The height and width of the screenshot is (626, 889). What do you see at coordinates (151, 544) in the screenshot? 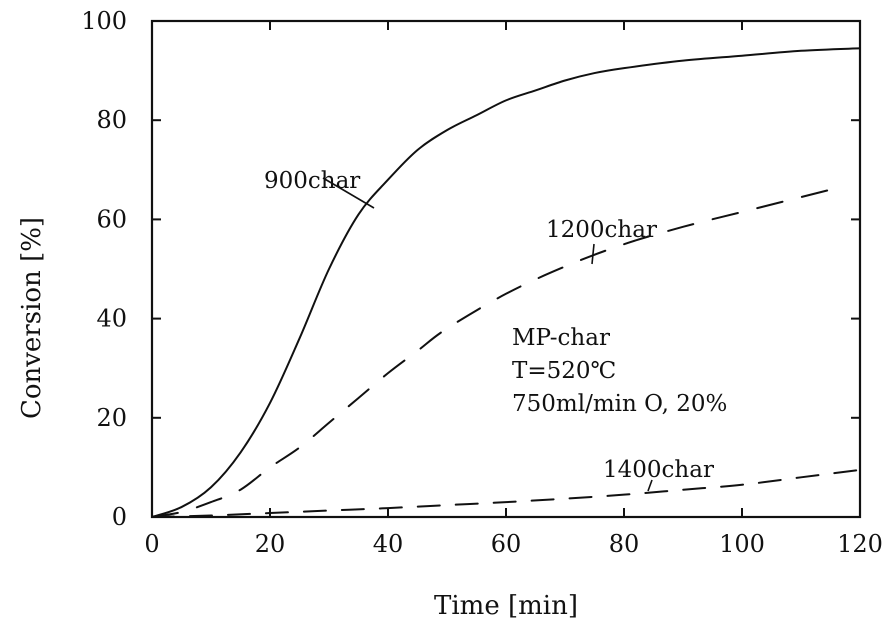
I see `x-tick-label: 0` at bounding box center [151, 544].